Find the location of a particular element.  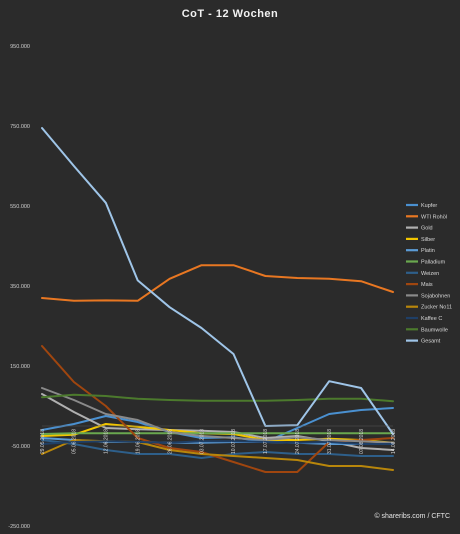

y-tick-label: 550.000 is located at coordinates (20, 207).